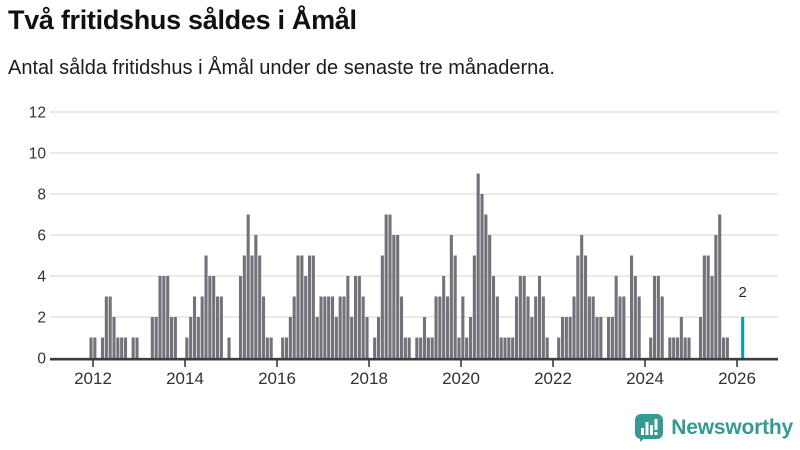 This screenshot has width=800, height=450. What do you see at coordinates (38, 154) in the screenshot?
I see `y-tick-label: 10` at bounding box center [38, 154].